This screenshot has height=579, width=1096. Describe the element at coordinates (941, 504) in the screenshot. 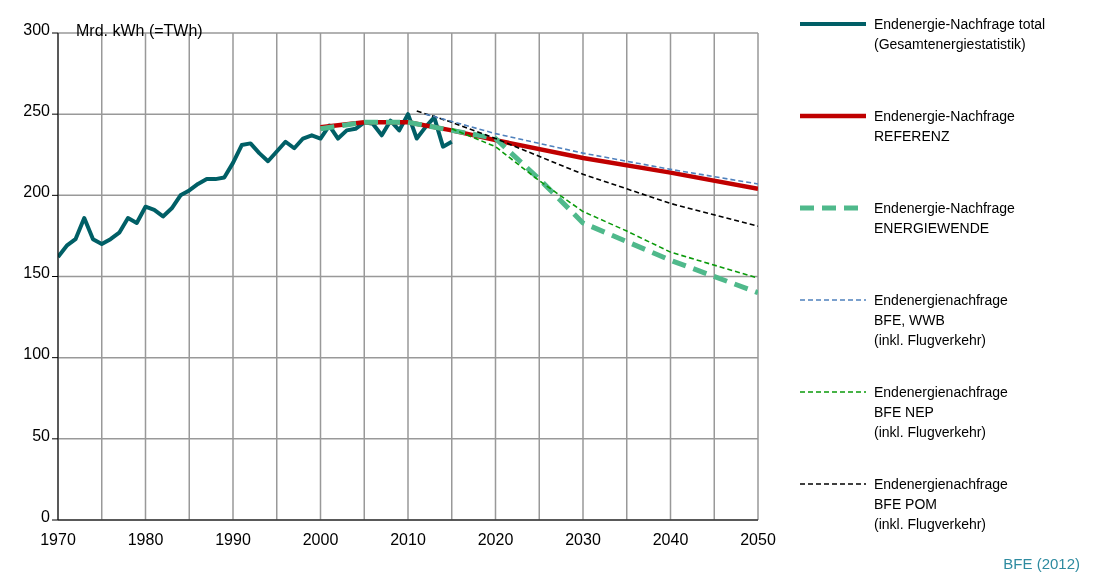

I see `legend-label: Endenergienachfrage BFE POM (inkl. Flugverkehr)` at that location.